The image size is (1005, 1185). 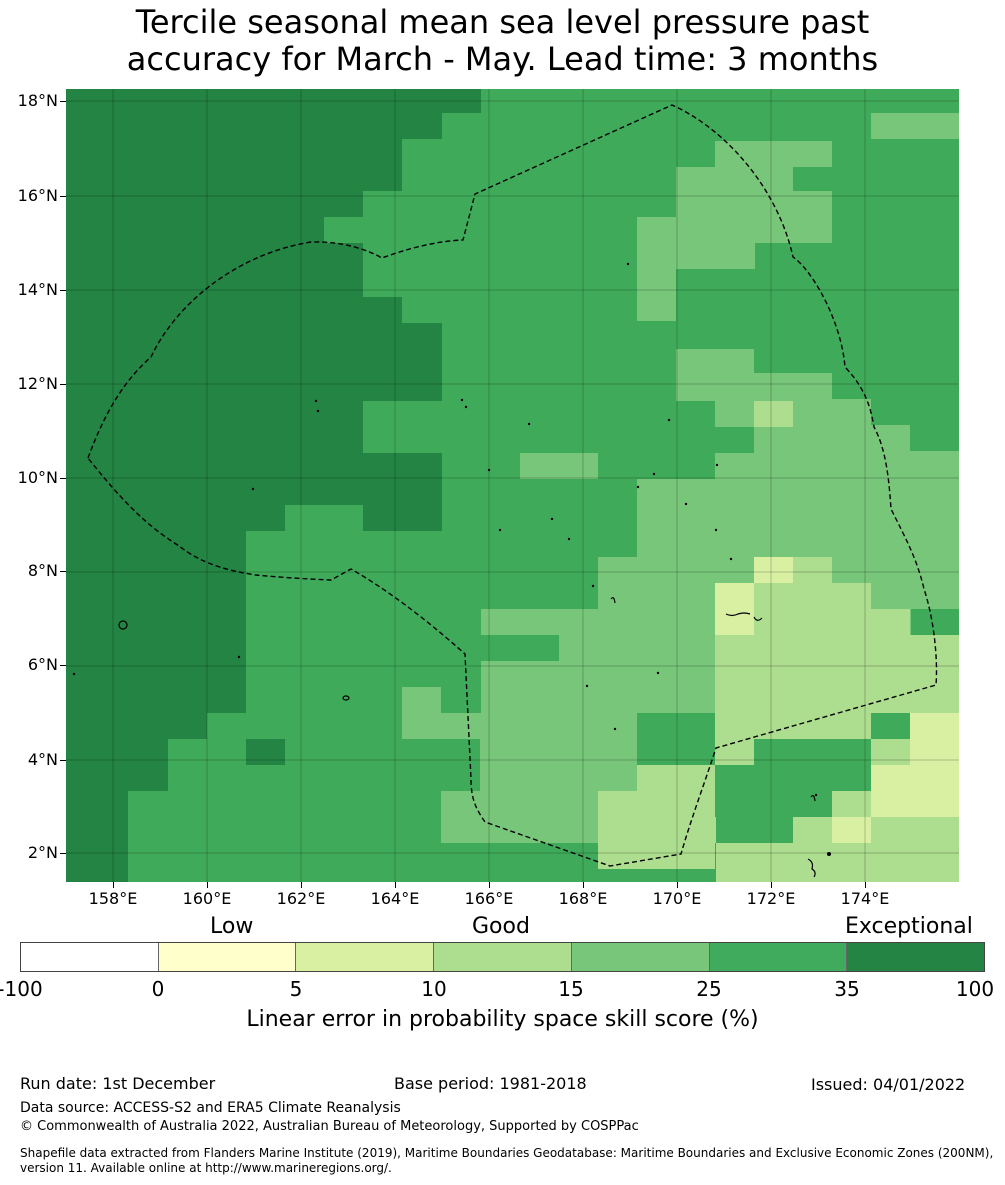 I want to click on base-period: Base period: 1981-2018, so click(x=490, y=1083).